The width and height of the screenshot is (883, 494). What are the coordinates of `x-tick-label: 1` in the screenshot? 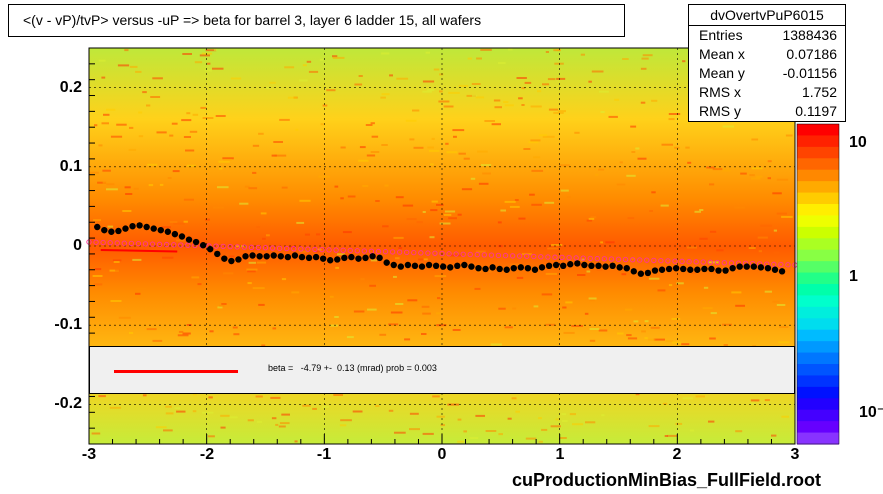 It's located at (560, 454).